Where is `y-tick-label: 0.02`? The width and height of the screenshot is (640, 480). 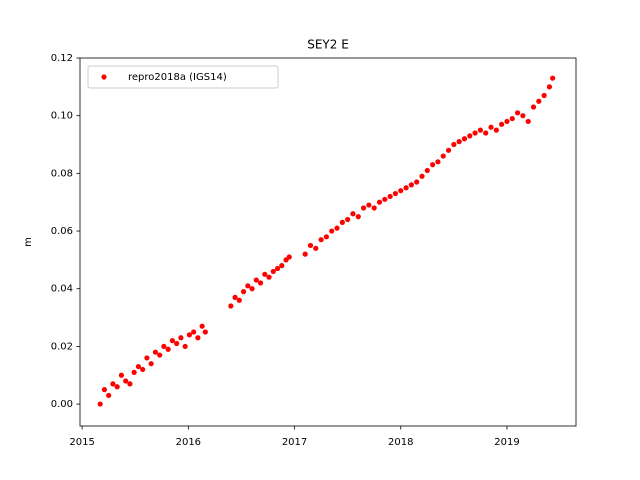
y-tick-label: 0.02 is located at coordinates (62, 346).